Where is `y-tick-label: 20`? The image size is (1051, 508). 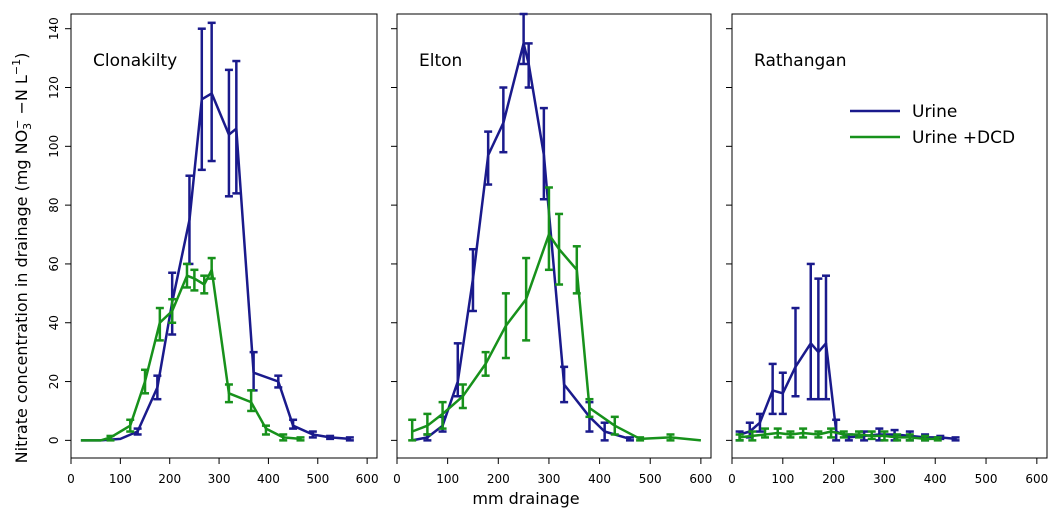
y-tick-label: 20 is located at coordinates (54, 381).